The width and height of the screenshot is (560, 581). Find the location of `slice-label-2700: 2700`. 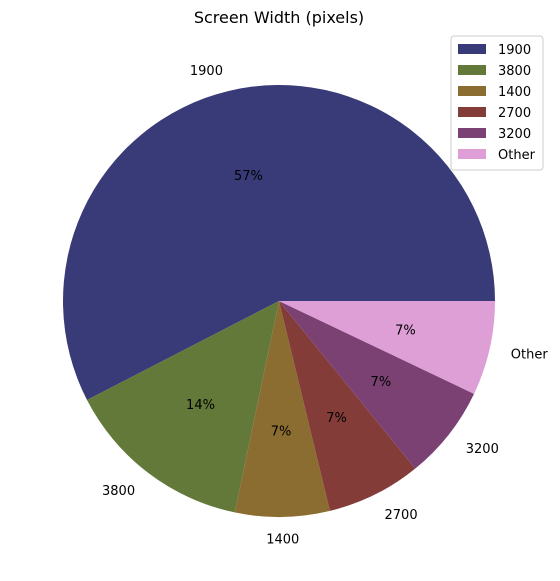

slice-label-2700: 2700 is located at coordinates (401, 515).